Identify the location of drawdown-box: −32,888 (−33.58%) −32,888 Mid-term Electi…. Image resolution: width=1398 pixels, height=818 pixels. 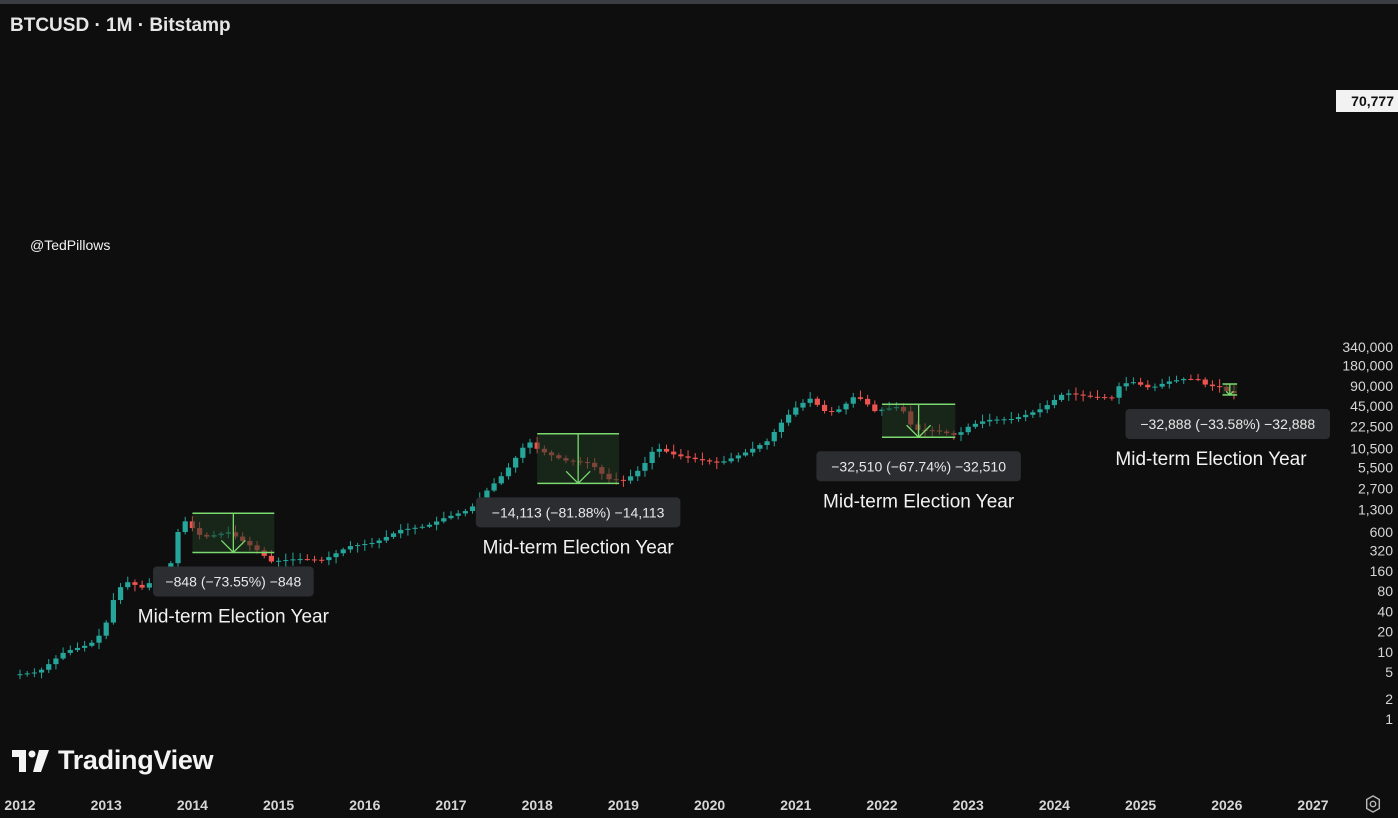
(1222, 426).